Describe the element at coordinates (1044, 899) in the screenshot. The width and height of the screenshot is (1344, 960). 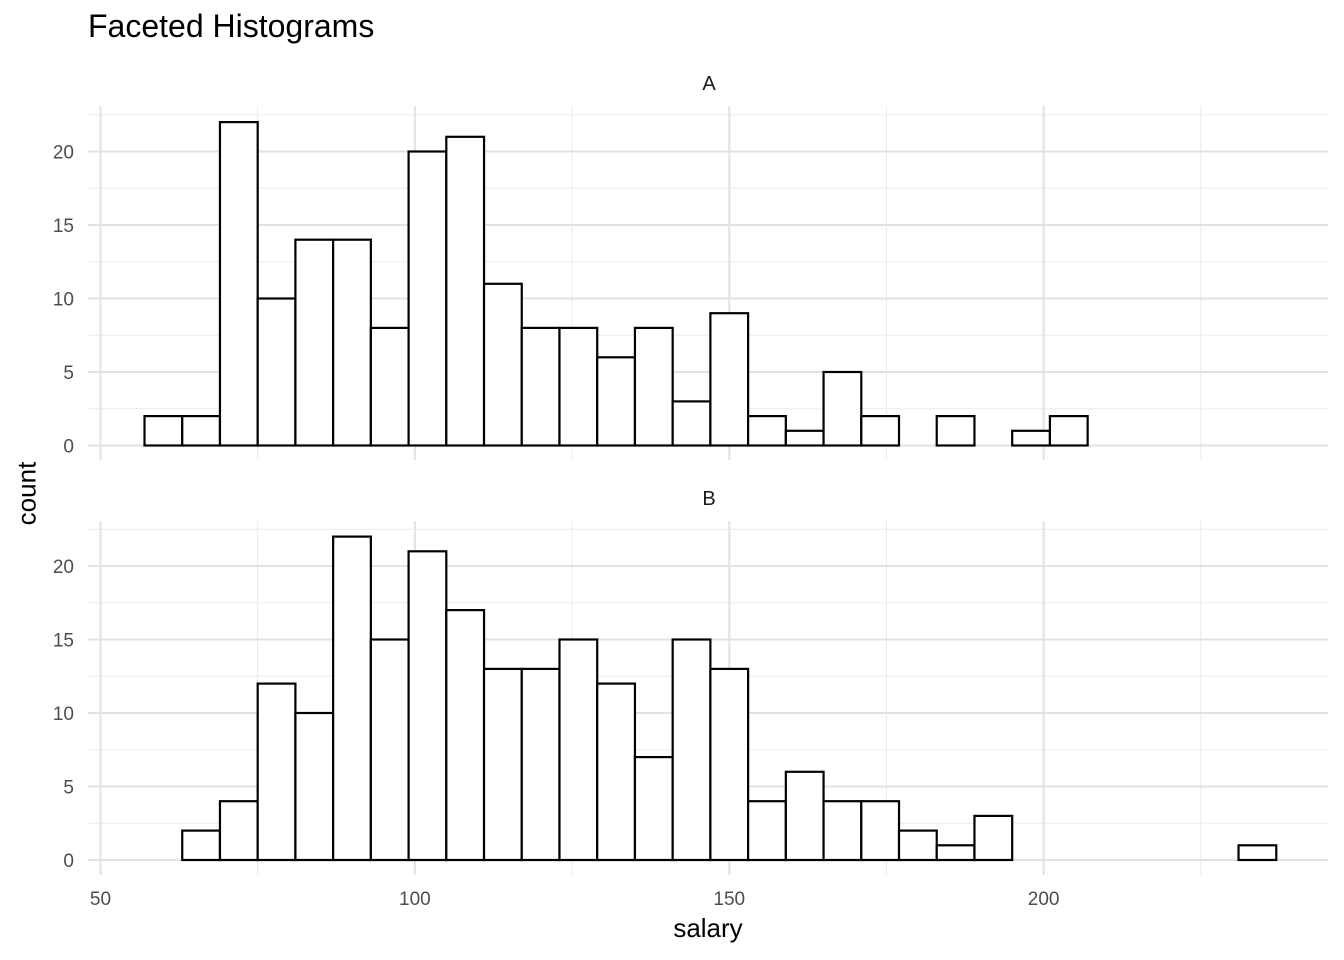
I see `x-tick-label: 200` at that location.